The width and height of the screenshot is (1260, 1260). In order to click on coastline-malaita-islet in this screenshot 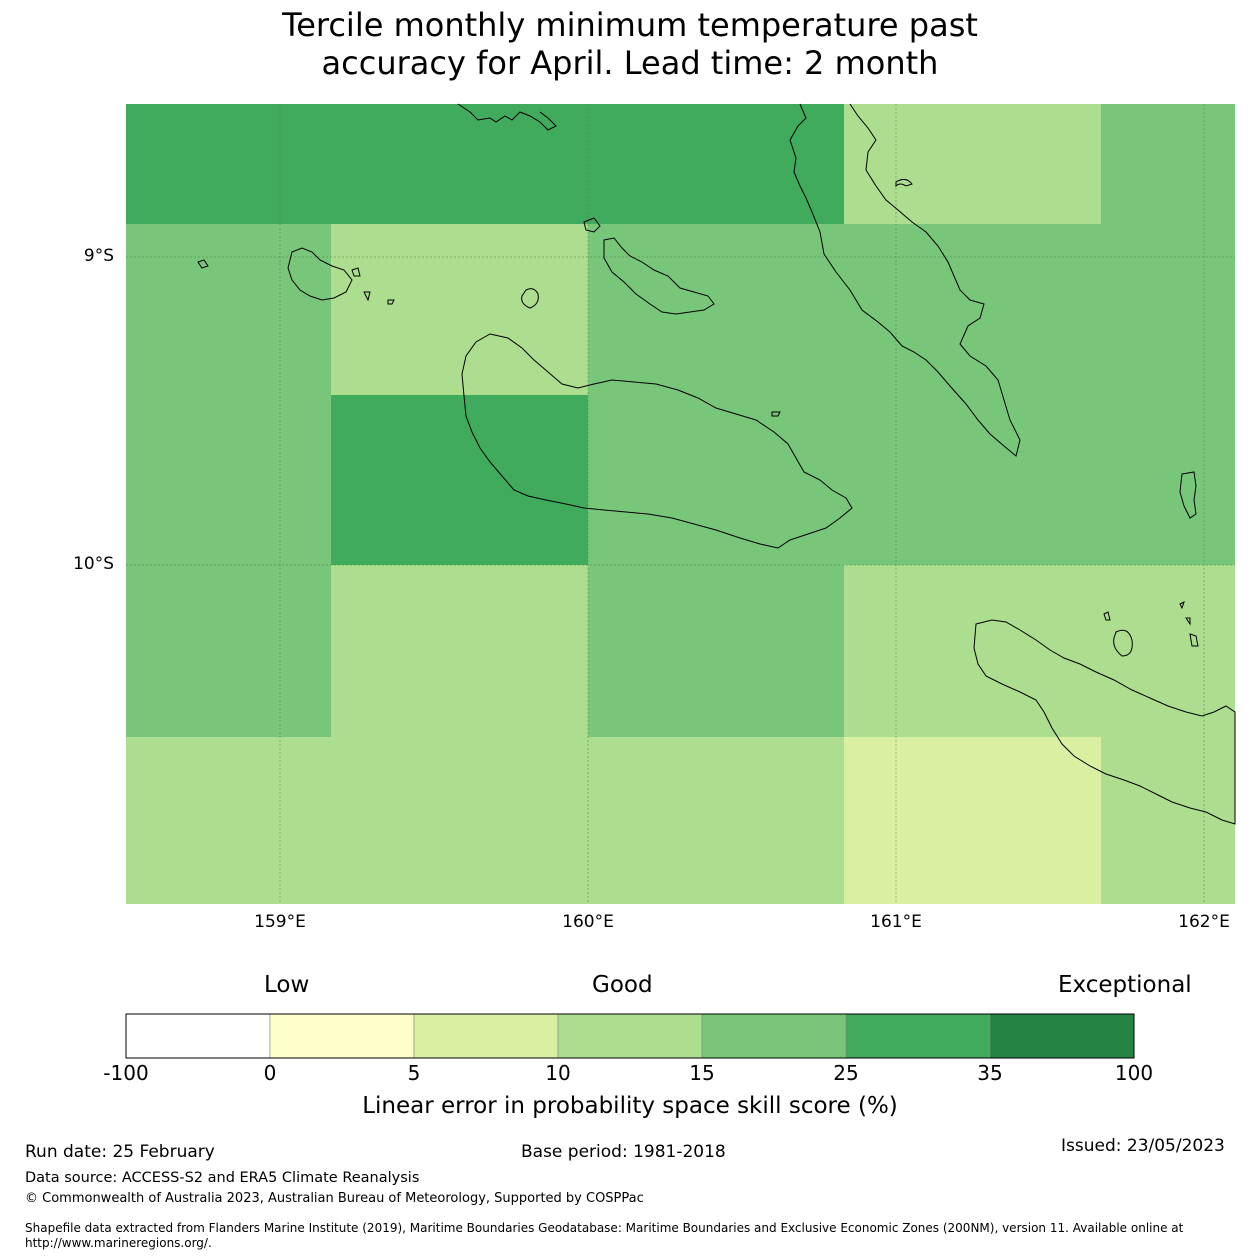, I will do `click(1188, 495)`.